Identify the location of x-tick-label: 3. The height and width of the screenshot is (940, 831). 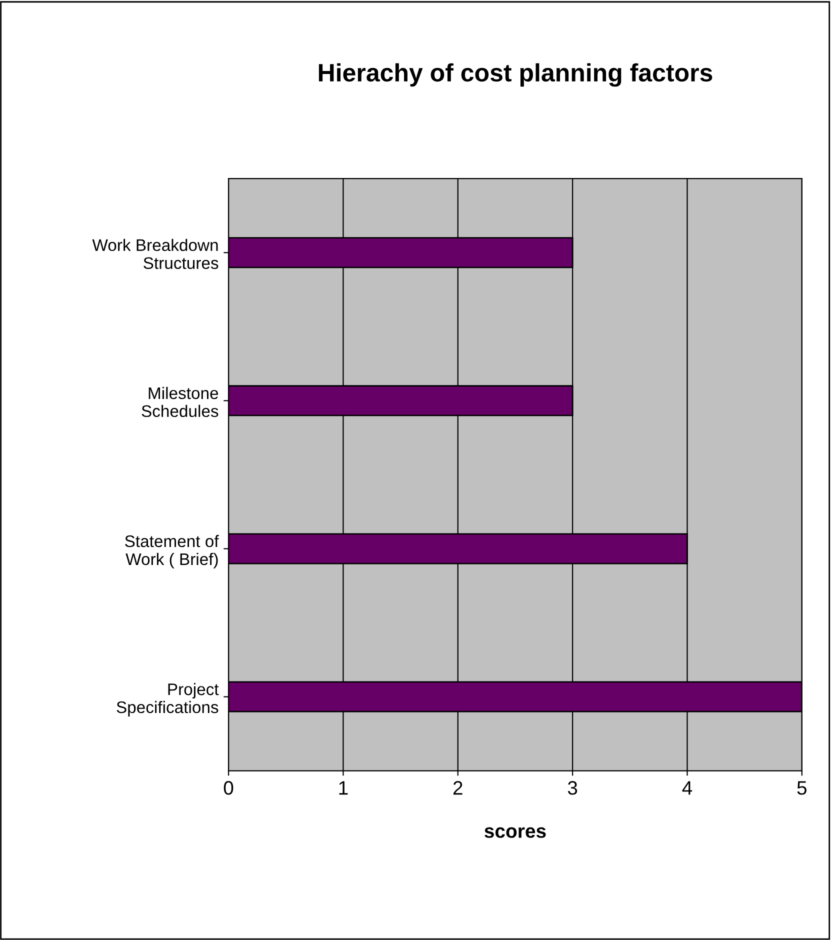
(573, 788).